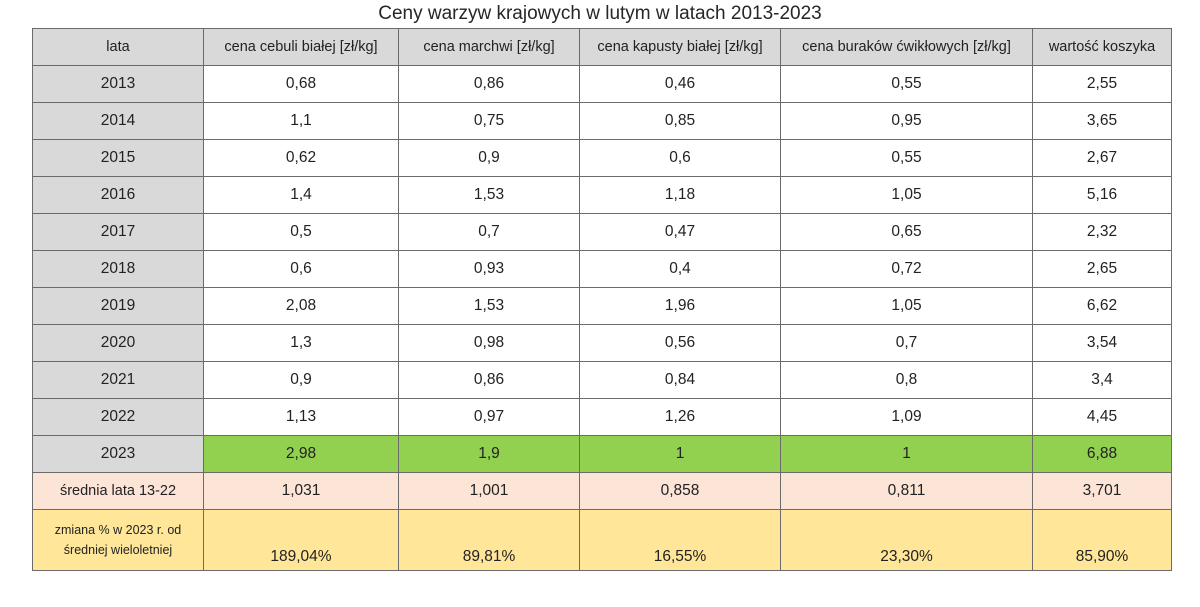 This screenshot has width=1200, height=607. I want to click on header-beetroot-price: cena buraków ćwikłowych [zł/kg], so click(906, 47).